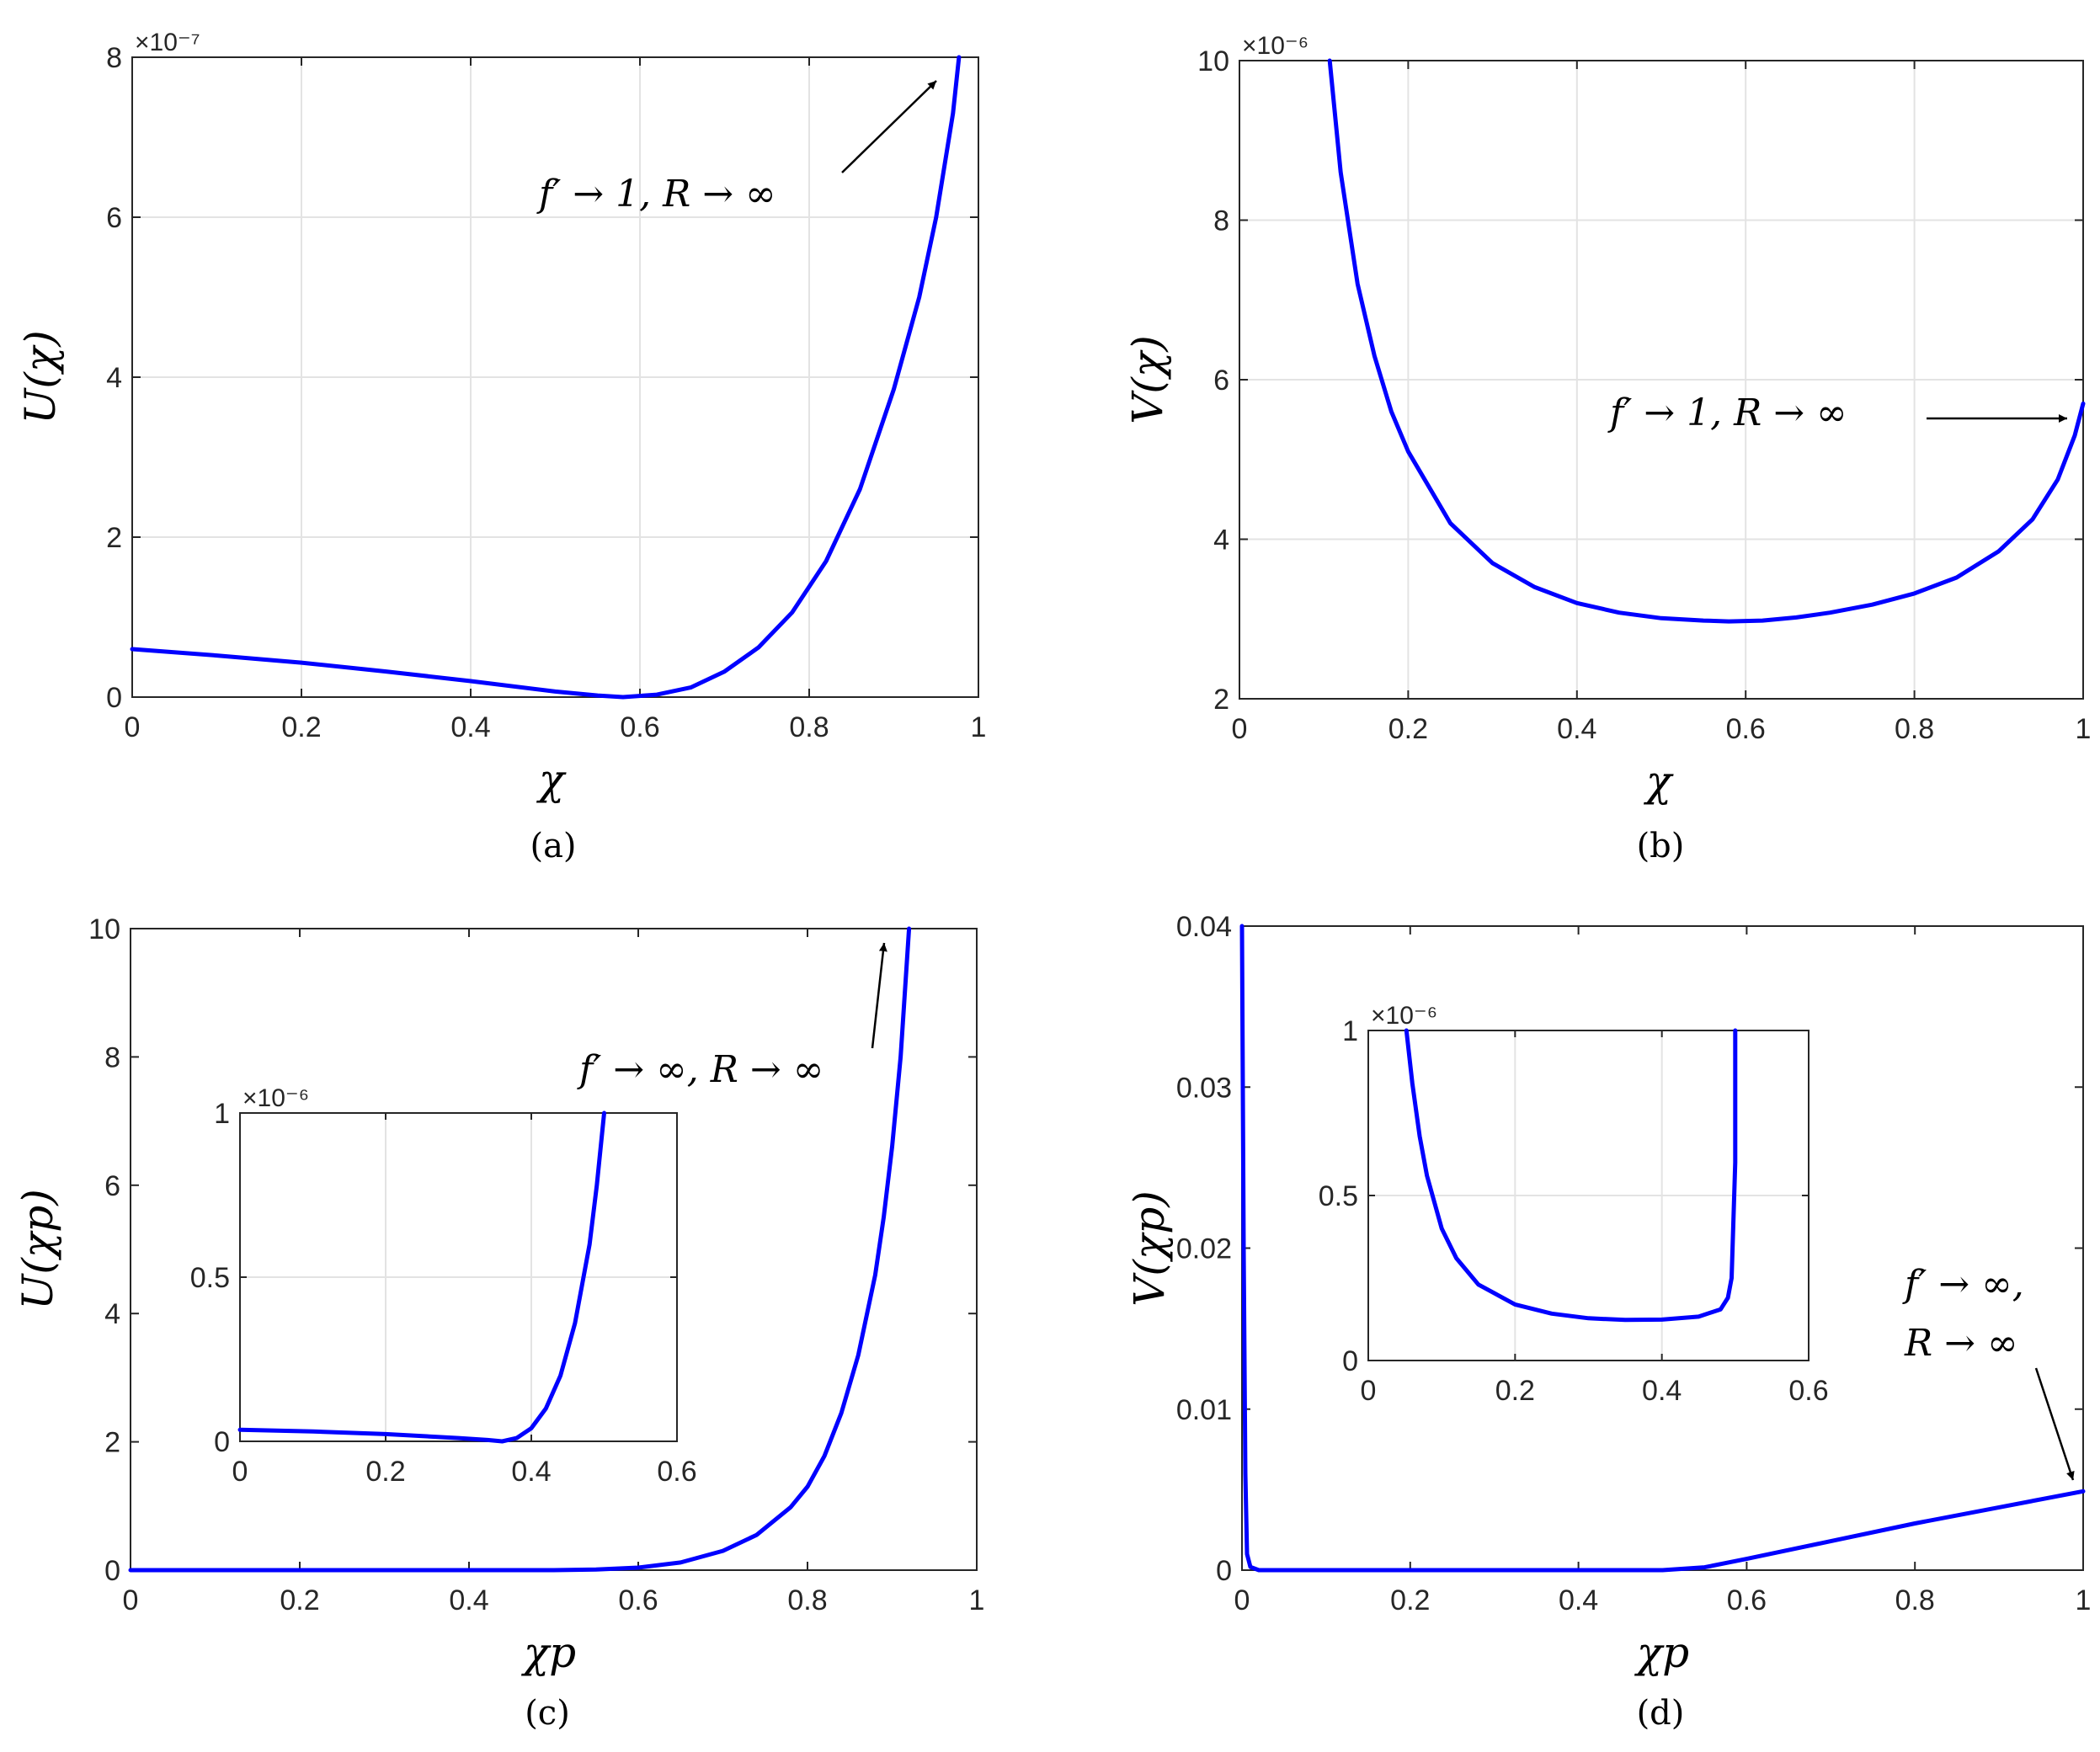 This screenshot has width=2100, height=1752. What do you see at coordinates (1808, 1391) in the screenshot?
I see `panel-d-inset-xtick-label-3: 0.6` at bounding box center [1808, 1391].